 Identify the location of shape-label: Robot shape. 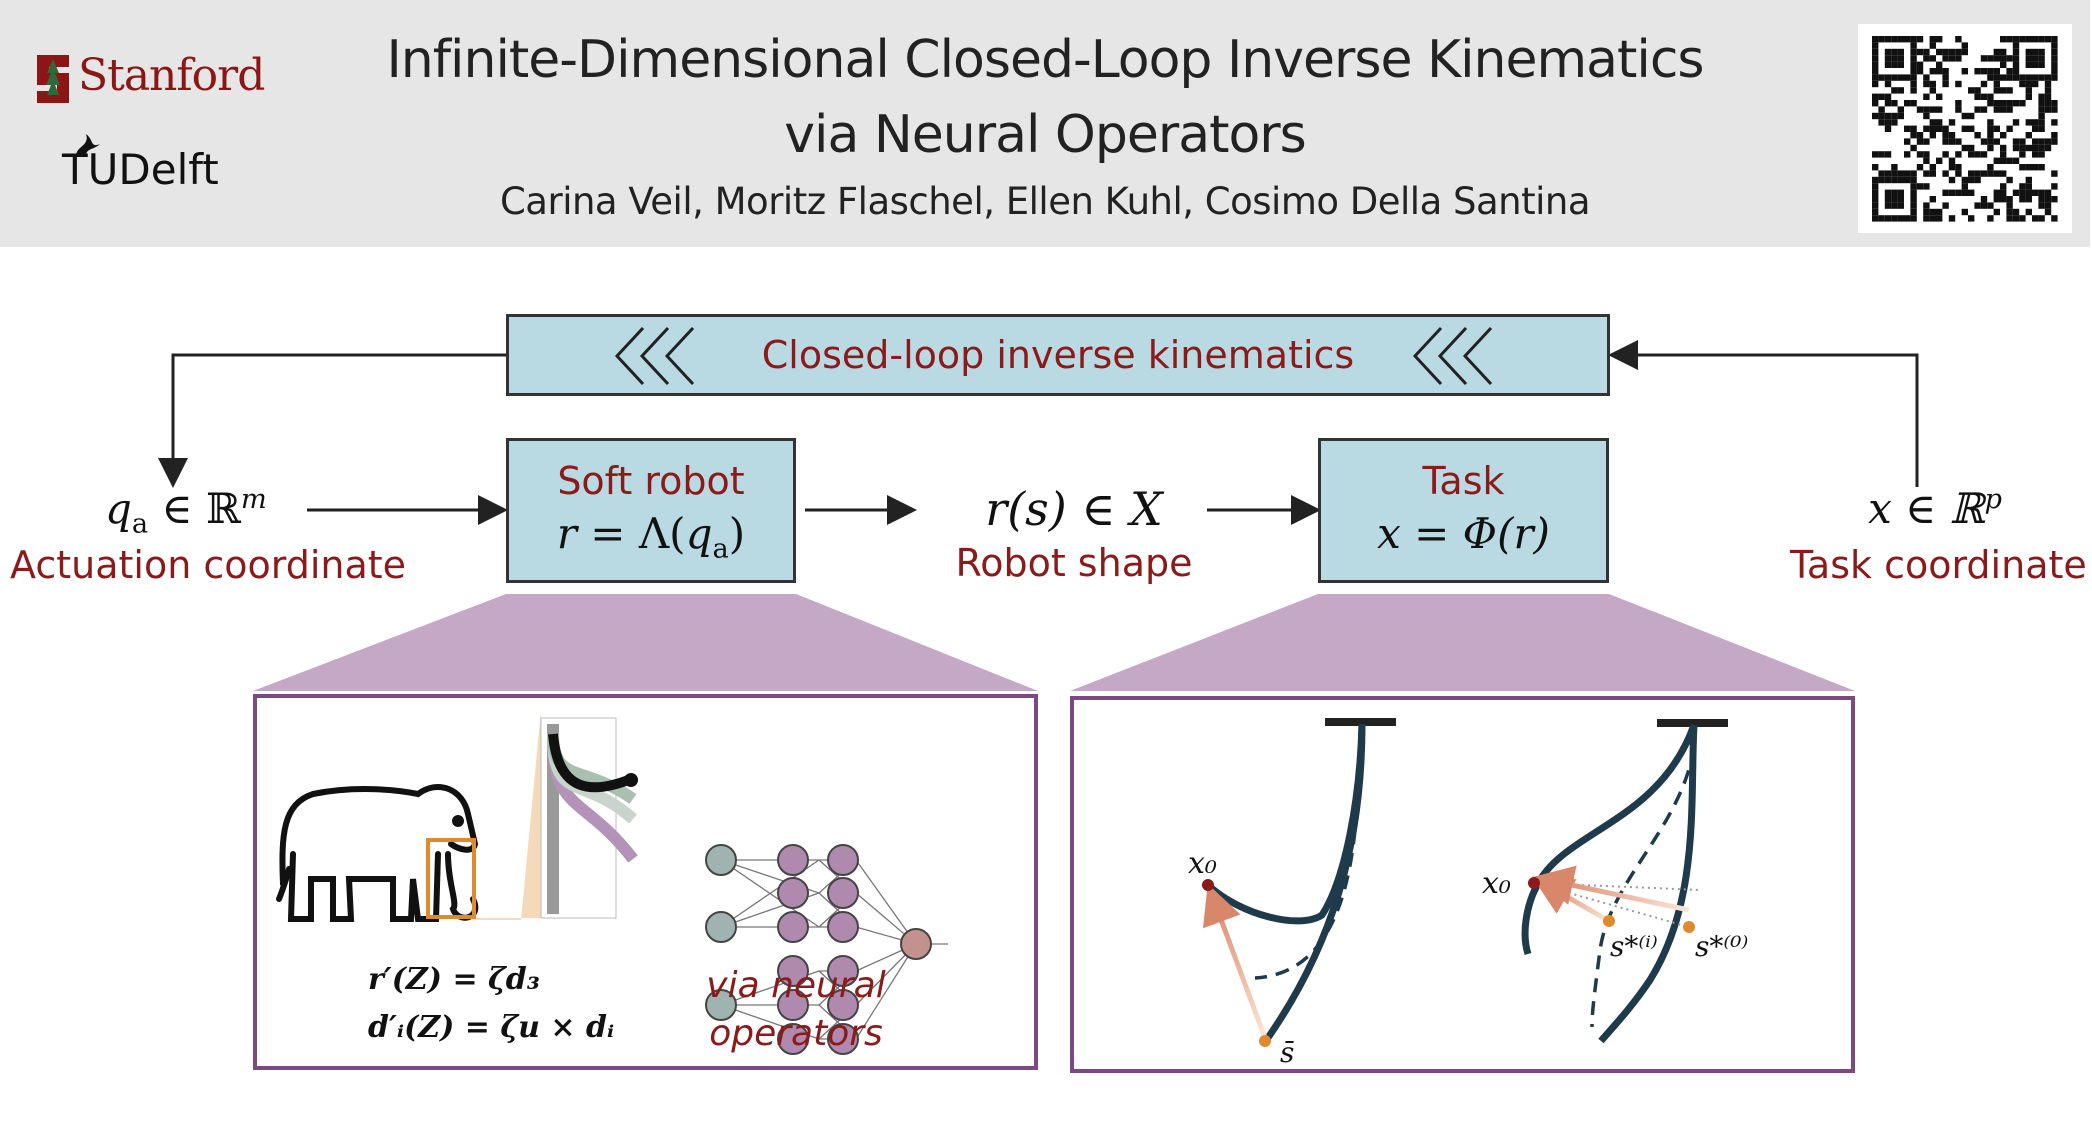
(1074, 563).